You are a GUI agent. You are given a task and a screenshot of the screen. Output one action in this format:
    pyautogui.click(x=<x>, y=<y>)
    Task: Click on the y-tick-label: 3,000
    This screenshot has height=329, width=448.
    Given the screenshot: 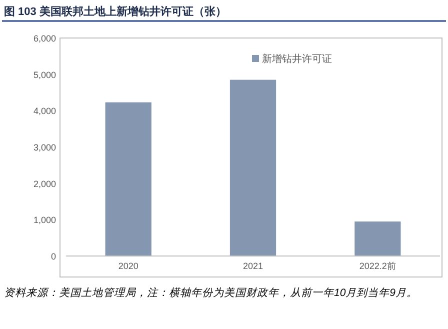 What is the action you would take?
    pyautogui.click(x=44, y=147)
    